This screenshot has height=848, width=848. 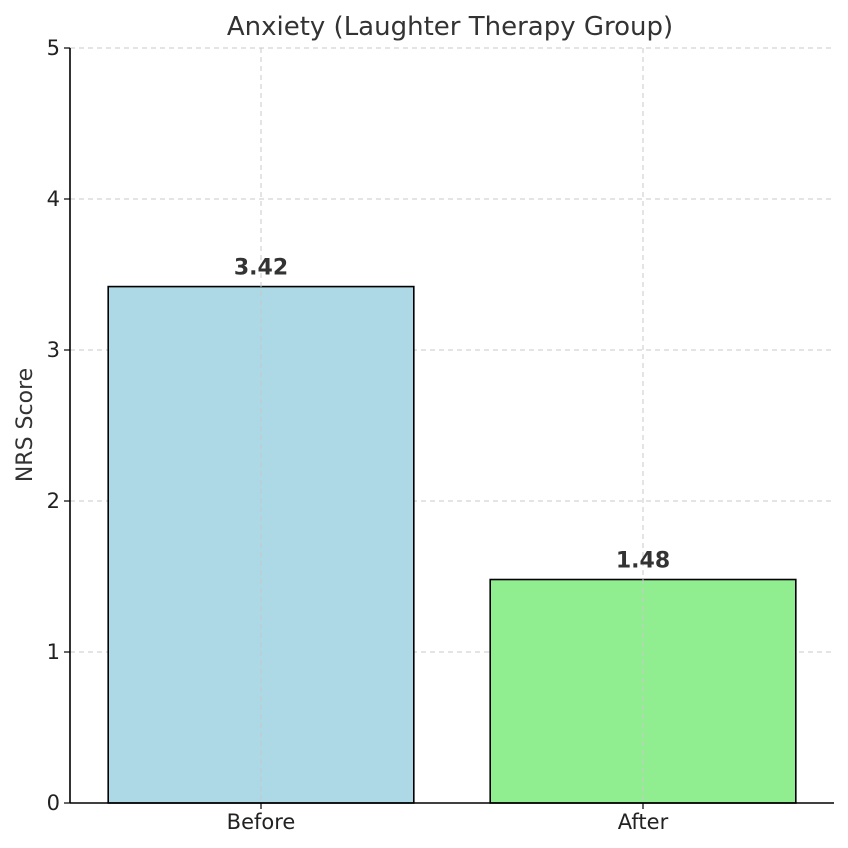 What do you see at coordinates (53, 199) in the screenshot?
I see `y-tick-label: 4` at bounding box center [53, 199].